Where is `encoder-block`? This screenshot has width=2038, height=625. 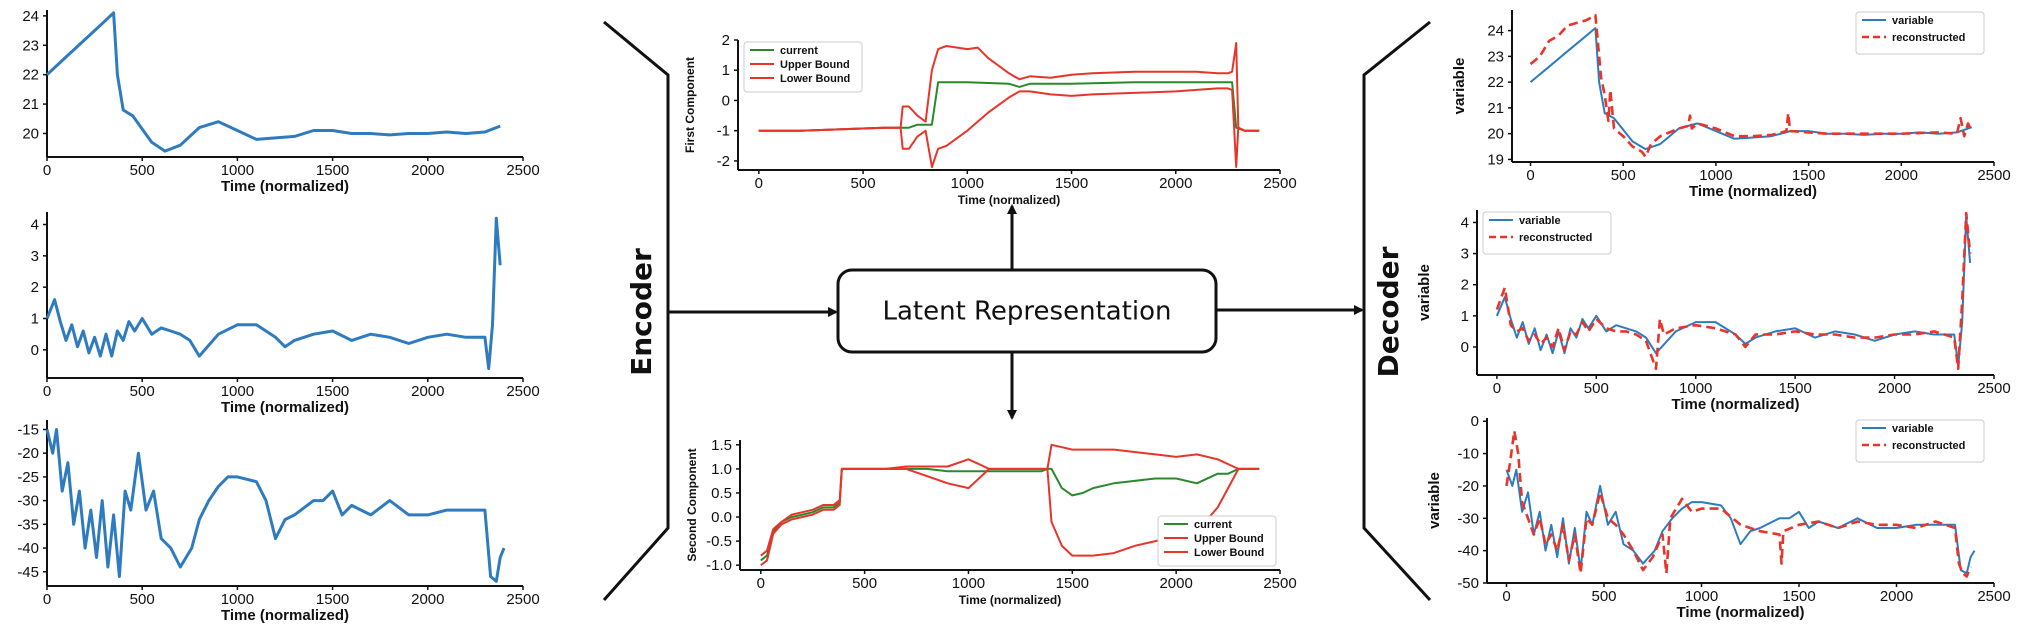
encoder-block is located at coordinates (636, 310).